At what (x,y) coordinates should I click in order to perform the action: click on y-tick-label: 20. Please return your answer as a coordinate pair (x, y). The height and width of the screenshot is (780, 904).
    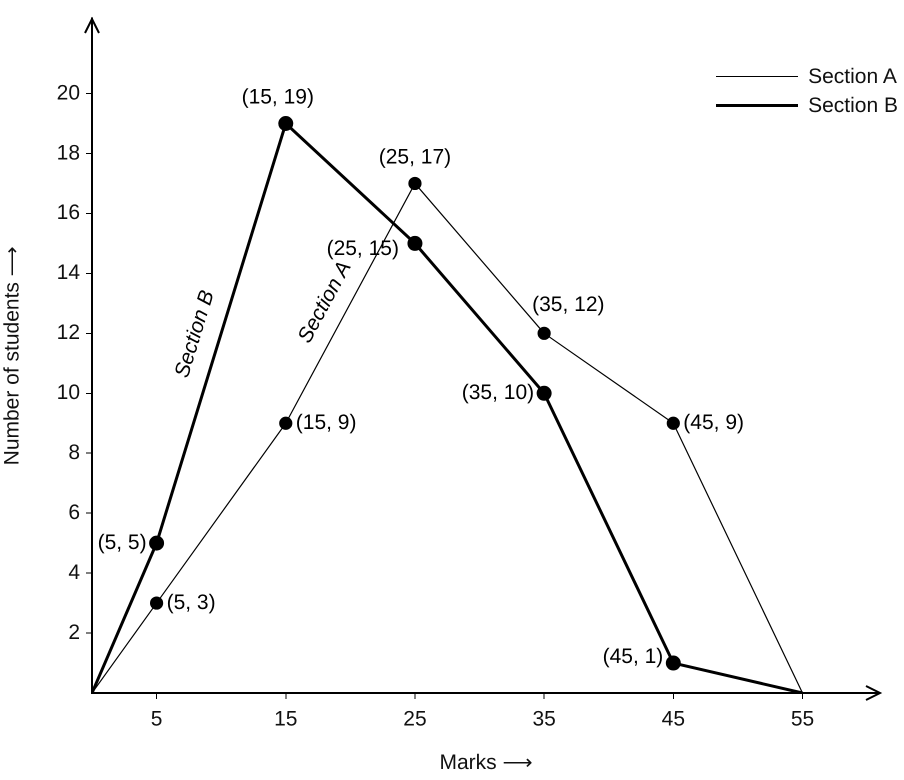
    Looking at the image, I should click on (68, 92).